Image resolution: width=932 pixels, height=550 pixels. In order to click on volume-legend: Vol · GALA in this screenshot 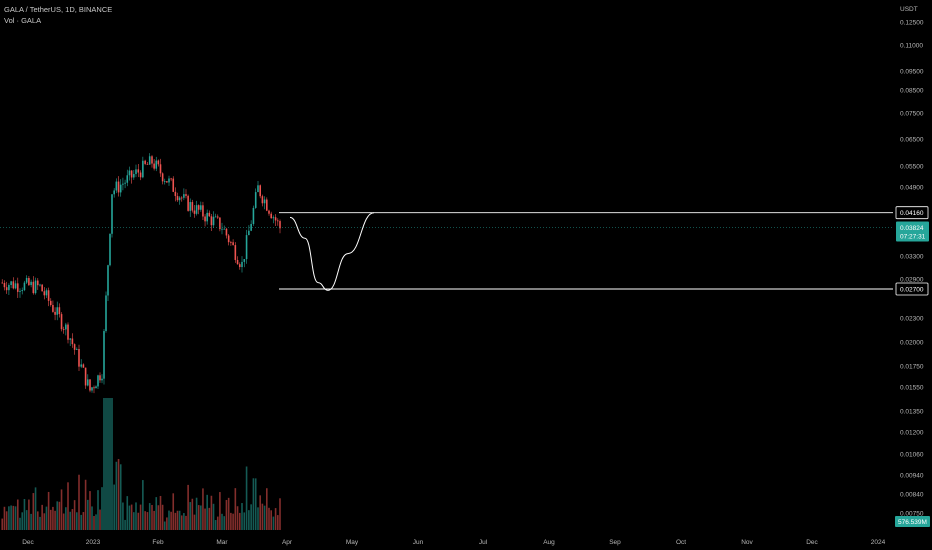, I will do `click(23, 20)`.